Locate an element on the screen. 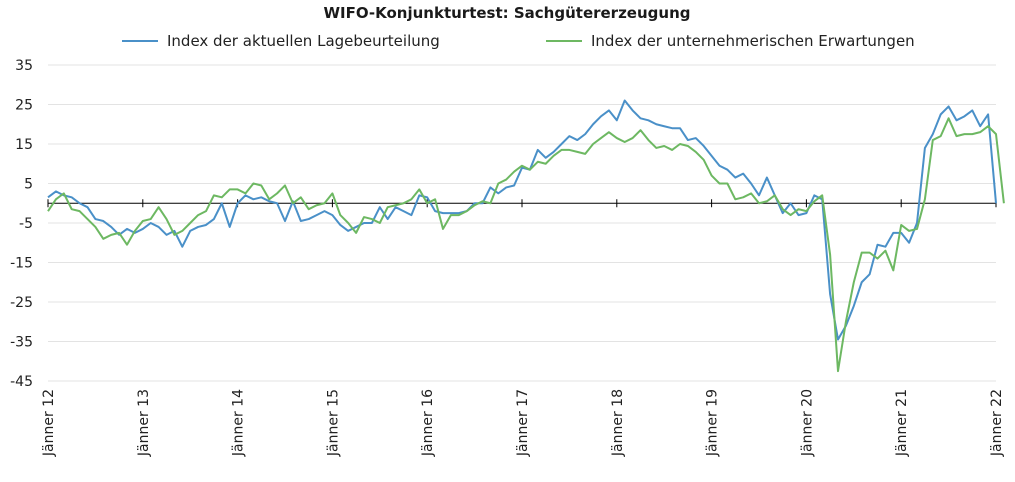 The width and height of the screenshot is (1015, 482). x-tick-label: Jänner 17 is located at coordinates (523, 423).